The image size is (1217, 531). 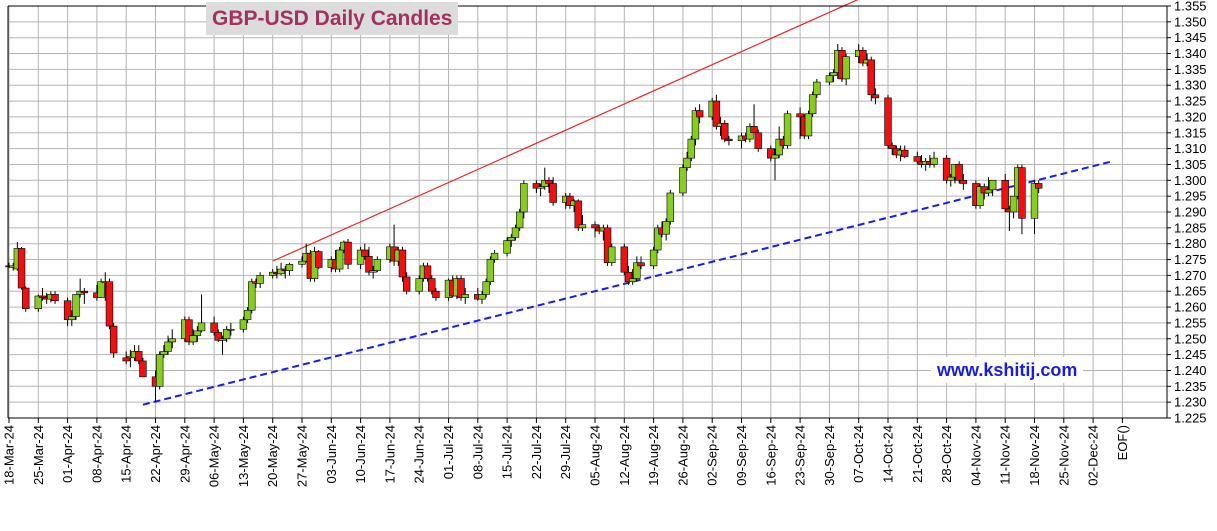 What do you see at coordinates (1190, 212) in the screenshot?
I see `y-tick-label: 1.290` at bounding box center [1190, 212].